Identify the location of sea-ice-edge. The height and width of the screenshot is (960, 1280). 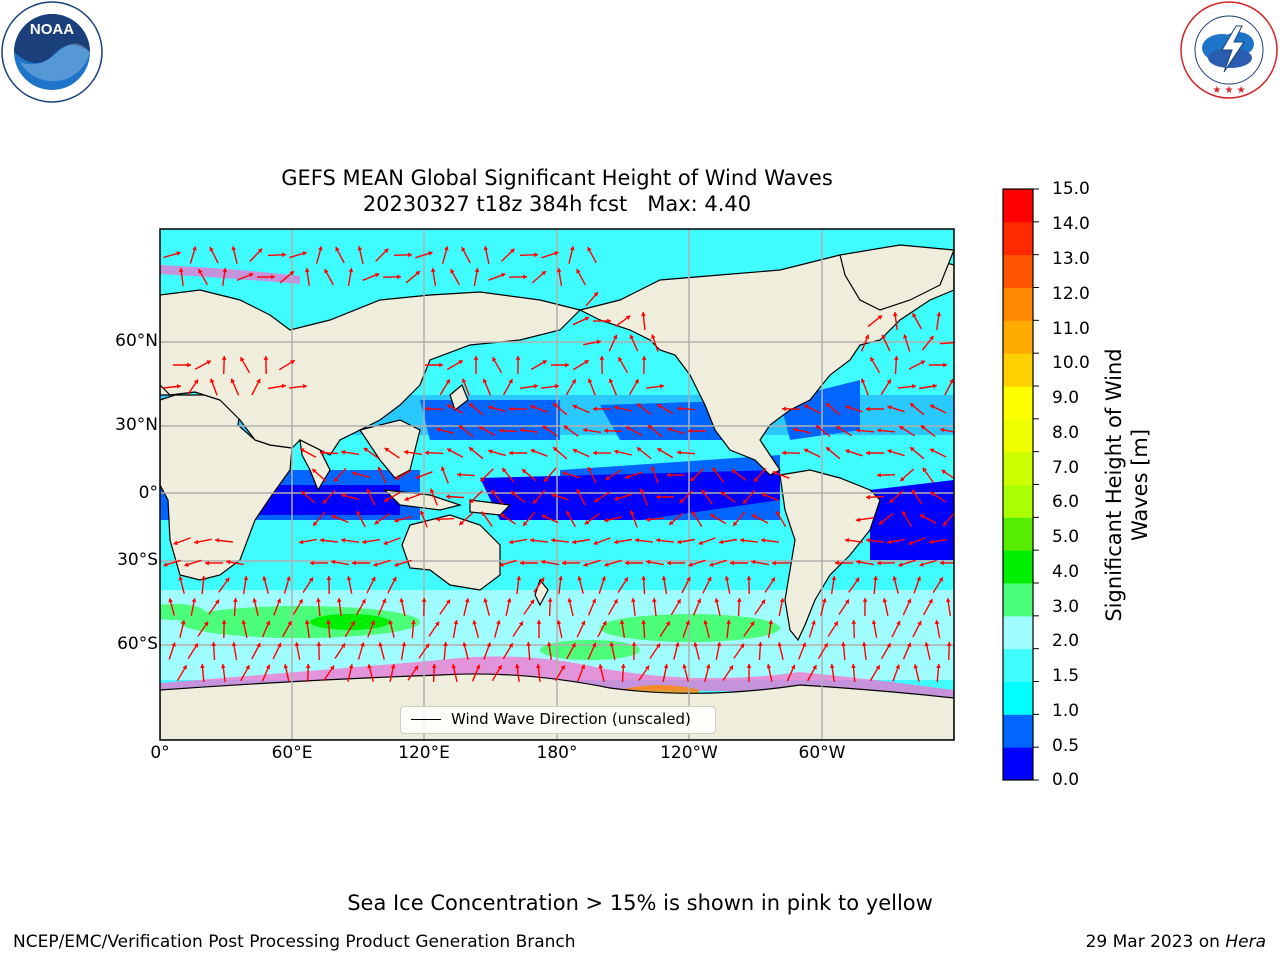
(230, 274).